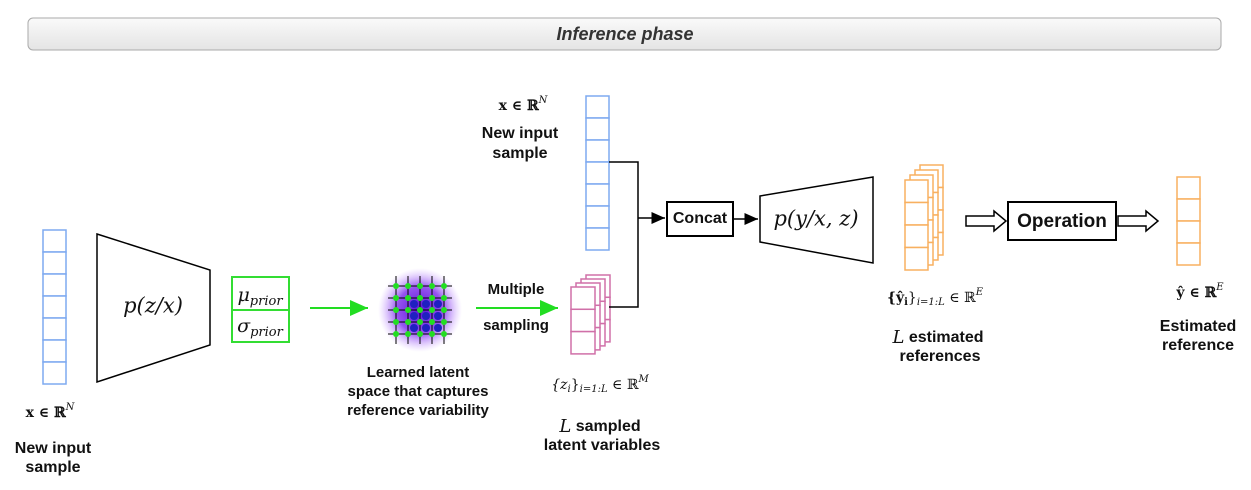 Image resolution: width=1251 pixels, height=490 pixels. What do you see at coordinates (267, 301) in the screenshot?
I see `mu-sub: prior` at bounding box center [267, 301].